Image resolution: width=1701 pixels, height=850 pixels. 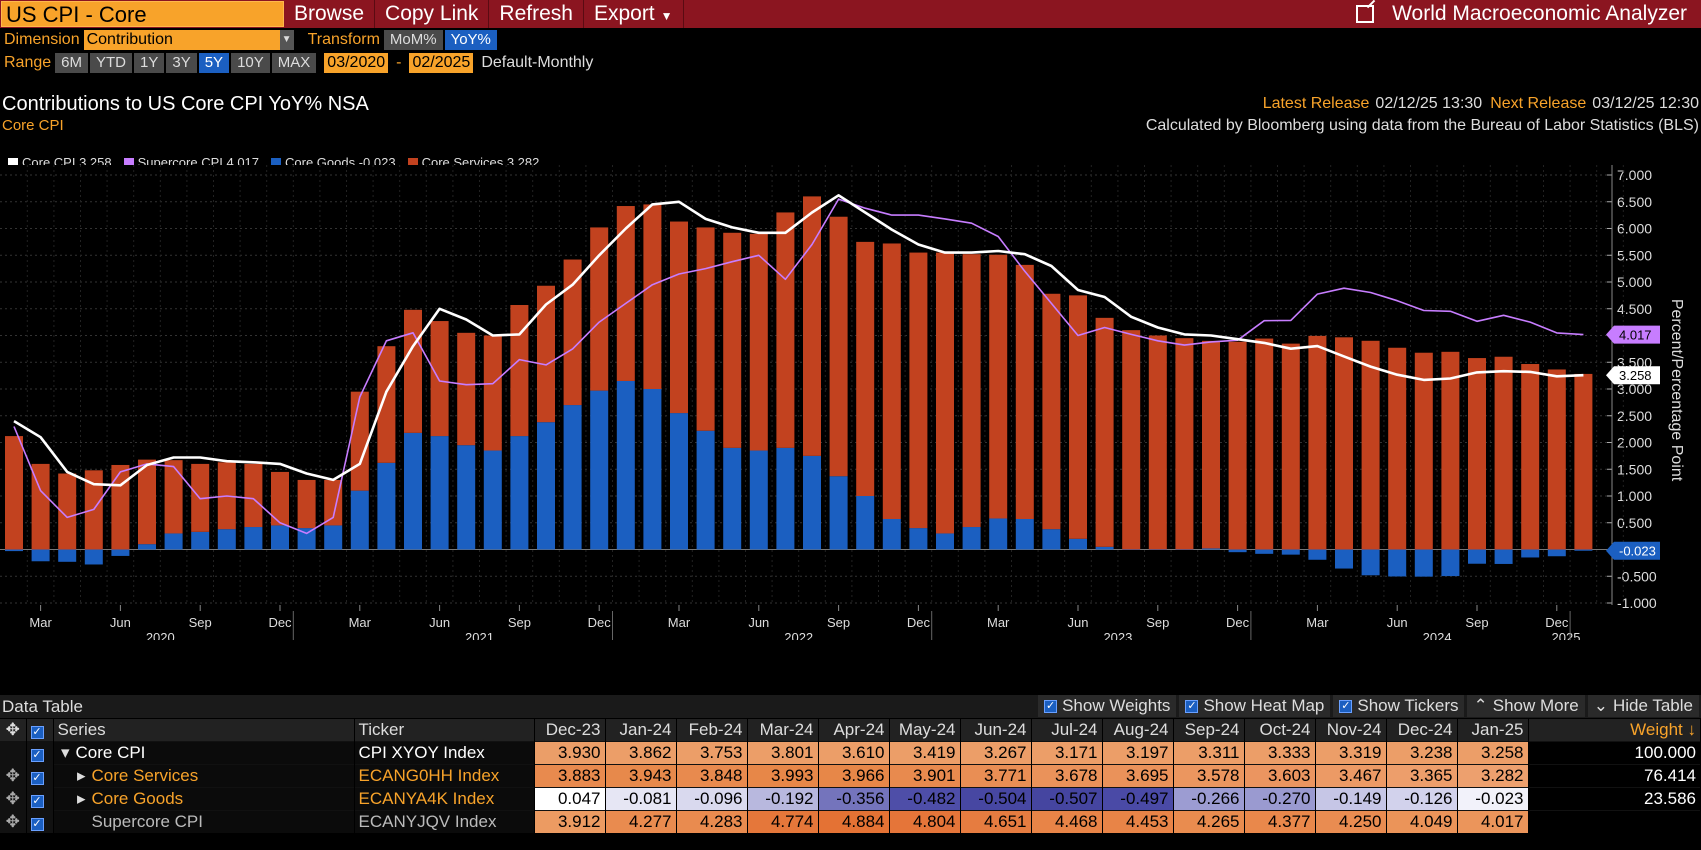 I want to click on month-column-header: Jun-24, so click(x=996, y=730).